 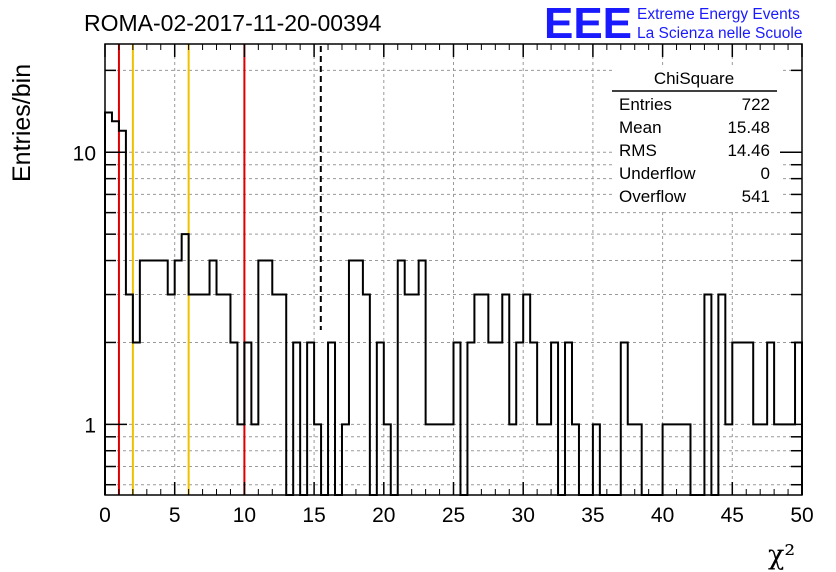 What do you see at coordinates (662, 515) in the screenshot?
I see `x-tick-label: 40` at bounding box center [662, 515].